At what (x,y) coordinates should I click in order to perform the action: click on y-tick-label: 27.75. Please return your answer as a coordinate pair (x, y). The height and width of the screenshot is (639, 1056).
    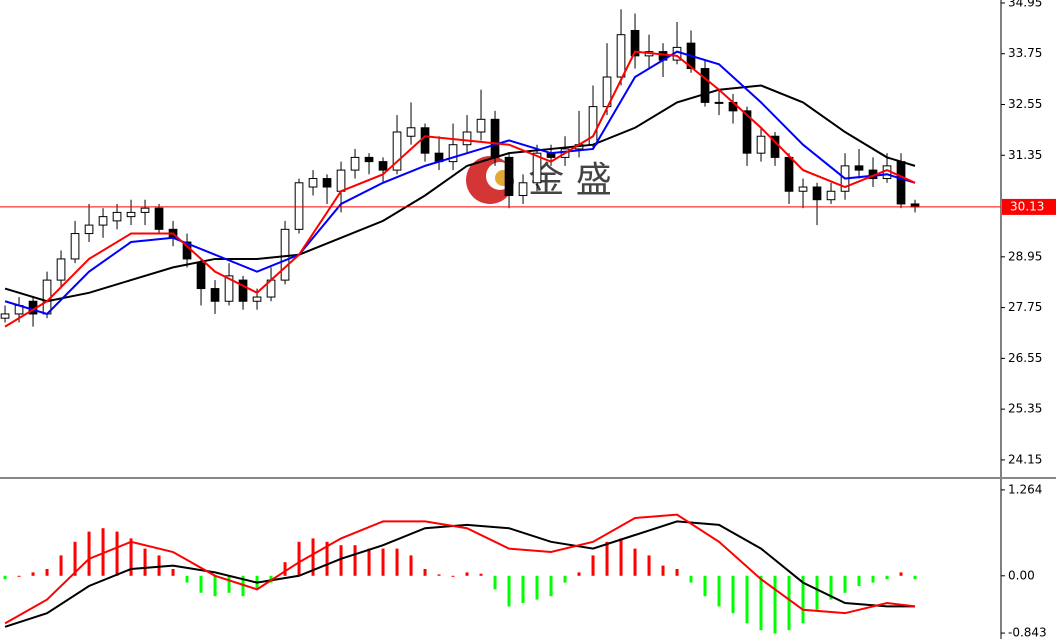
    Looking at the image, I should click on (1025, 307).